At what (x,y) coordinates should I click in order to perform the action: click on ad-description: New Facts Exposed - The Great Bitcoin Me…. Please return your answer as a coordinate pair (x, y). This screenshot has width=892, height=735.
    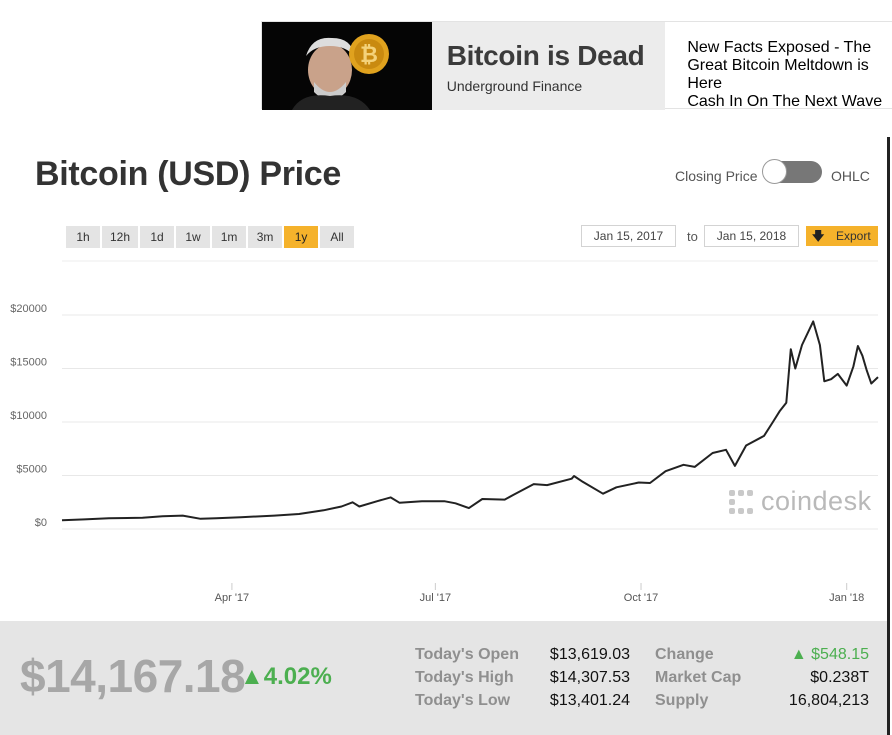
    Looking at the image, I should click on (785, 74).